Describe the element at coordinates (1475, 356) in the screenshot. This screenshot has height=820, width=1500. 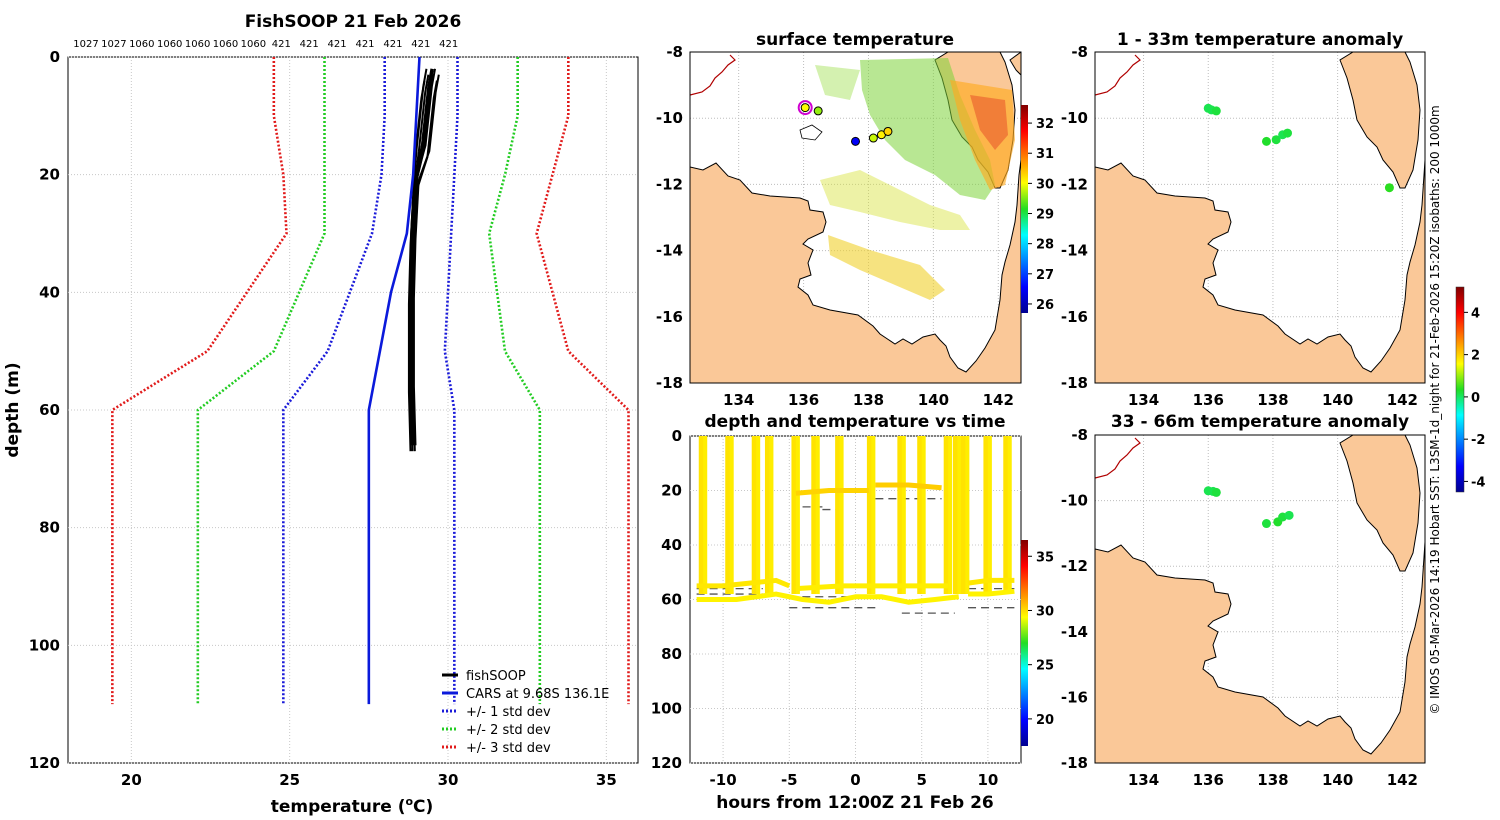
I see `anomaly-colorbar-label: 2` at that location.